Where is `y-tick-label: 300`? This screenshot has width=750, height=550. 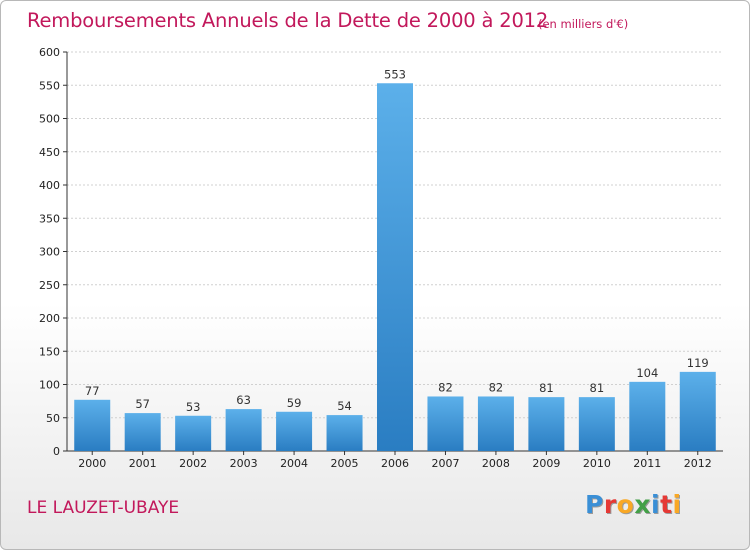
y-tick-label: 300 is located at coordinates (49, 252).